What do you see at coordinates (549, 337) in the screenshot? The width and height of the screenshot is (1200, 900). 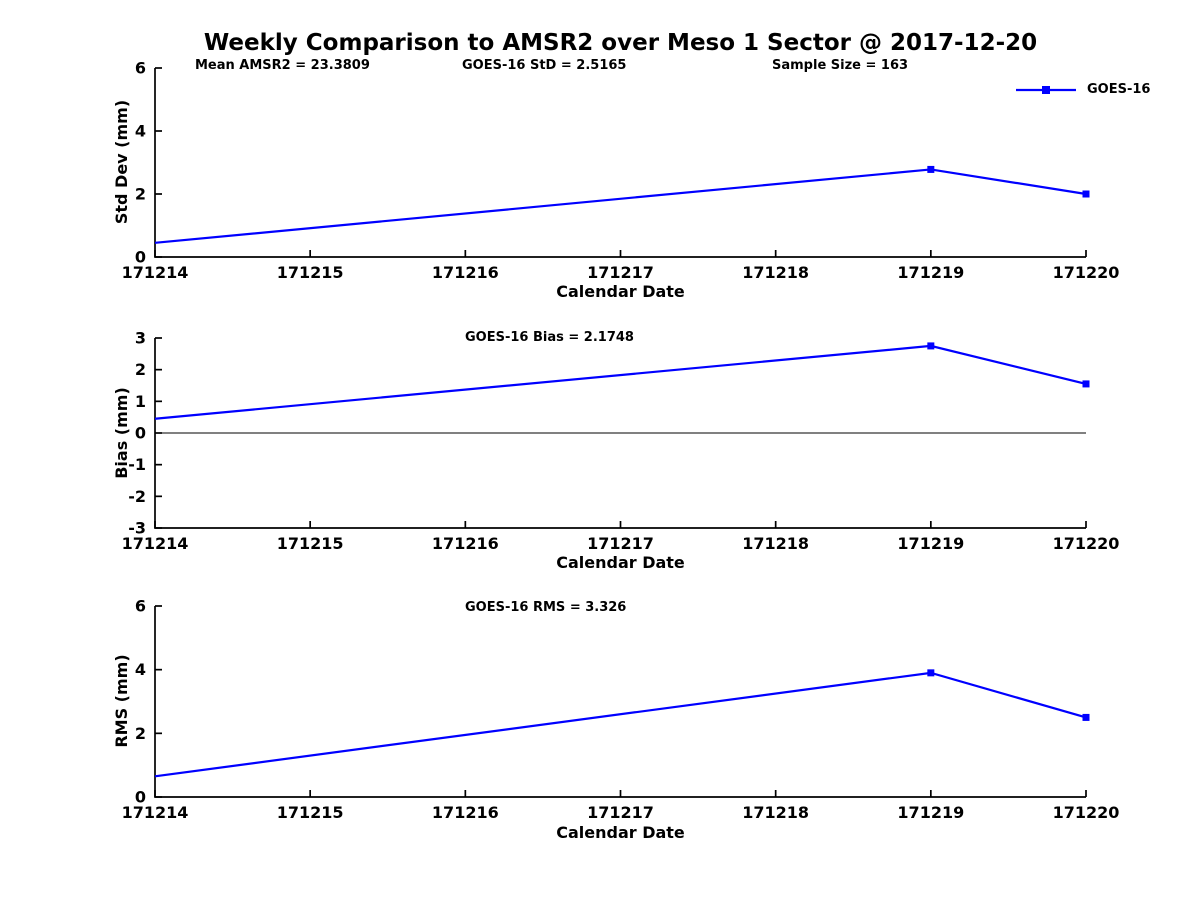 I see `subplot-bias-title: GOES-16 Bias = 2.1748` at bounding box center [549, 337].